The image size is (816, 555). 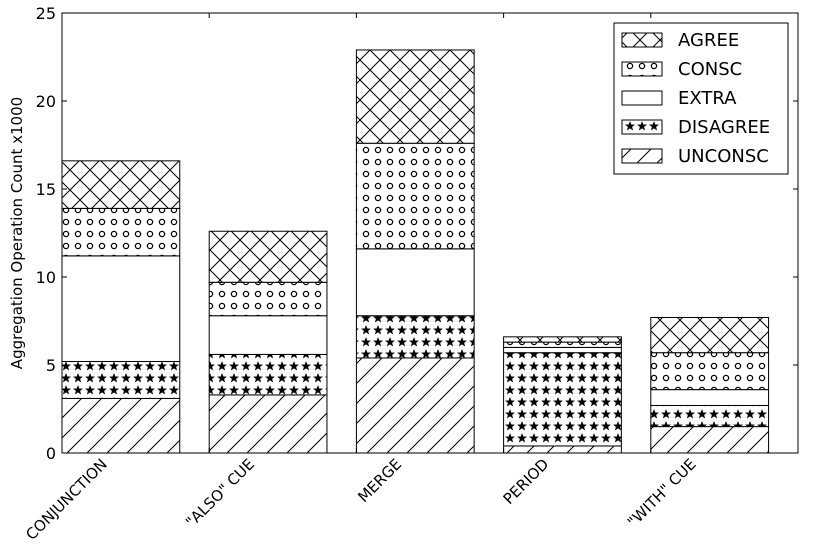 I want to click on y-tick-label: 0, so click(x=51, y=453).